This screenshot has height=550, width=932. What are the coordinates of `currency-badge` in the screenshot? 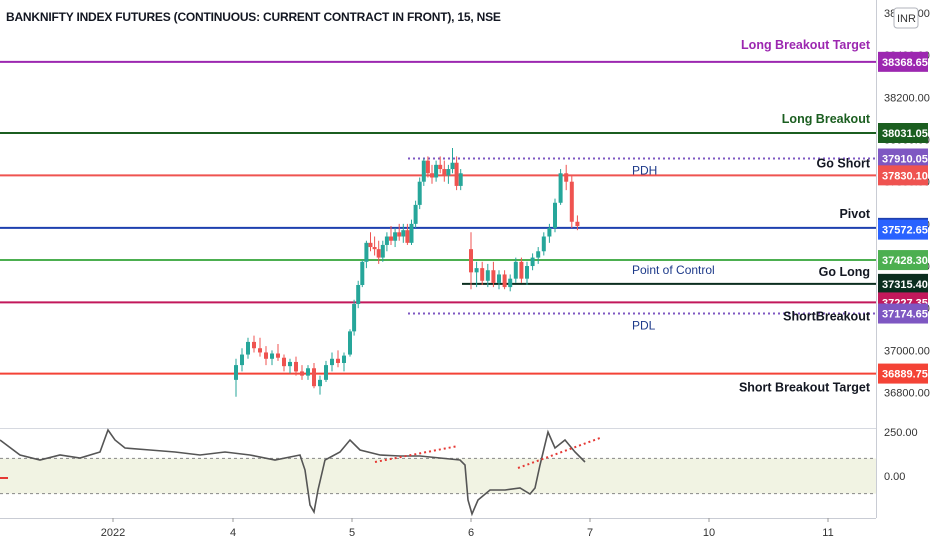 It's located at (906, 18).